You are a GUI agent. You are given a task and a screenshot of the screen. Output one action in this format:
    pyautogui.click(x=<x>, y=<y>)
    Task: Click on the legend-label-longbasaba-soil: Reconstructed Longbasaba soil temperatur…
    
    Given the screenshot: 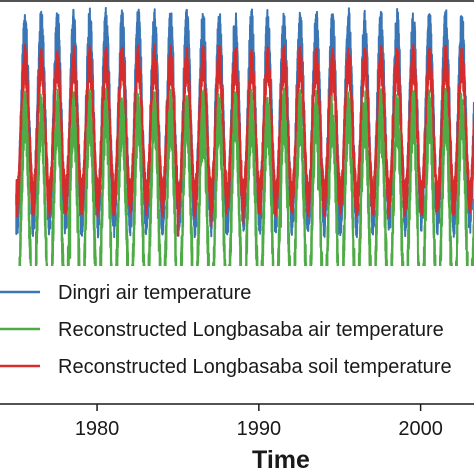 What is the action you would take?
    pyautogui.click(x=255, y=367)
    